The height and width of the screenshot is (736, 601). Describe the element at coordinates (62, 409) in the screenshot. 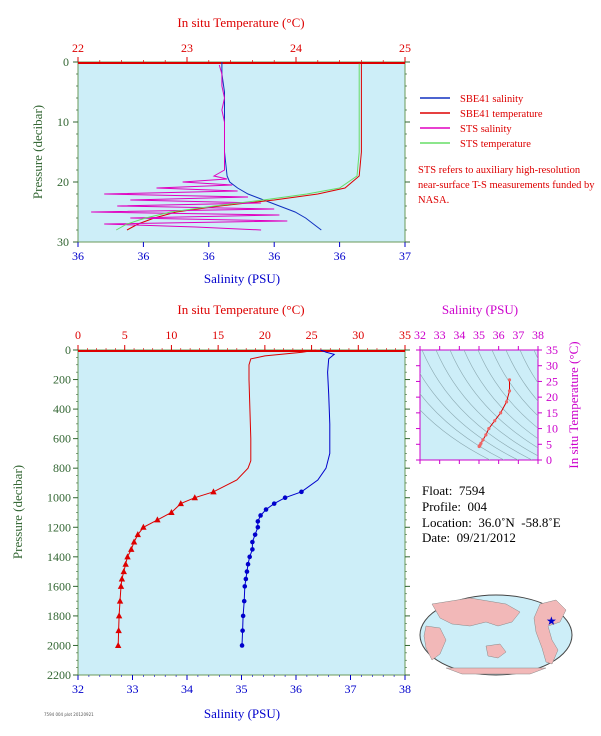

I see `bottom-pressure-tick-label: 400` at that location.